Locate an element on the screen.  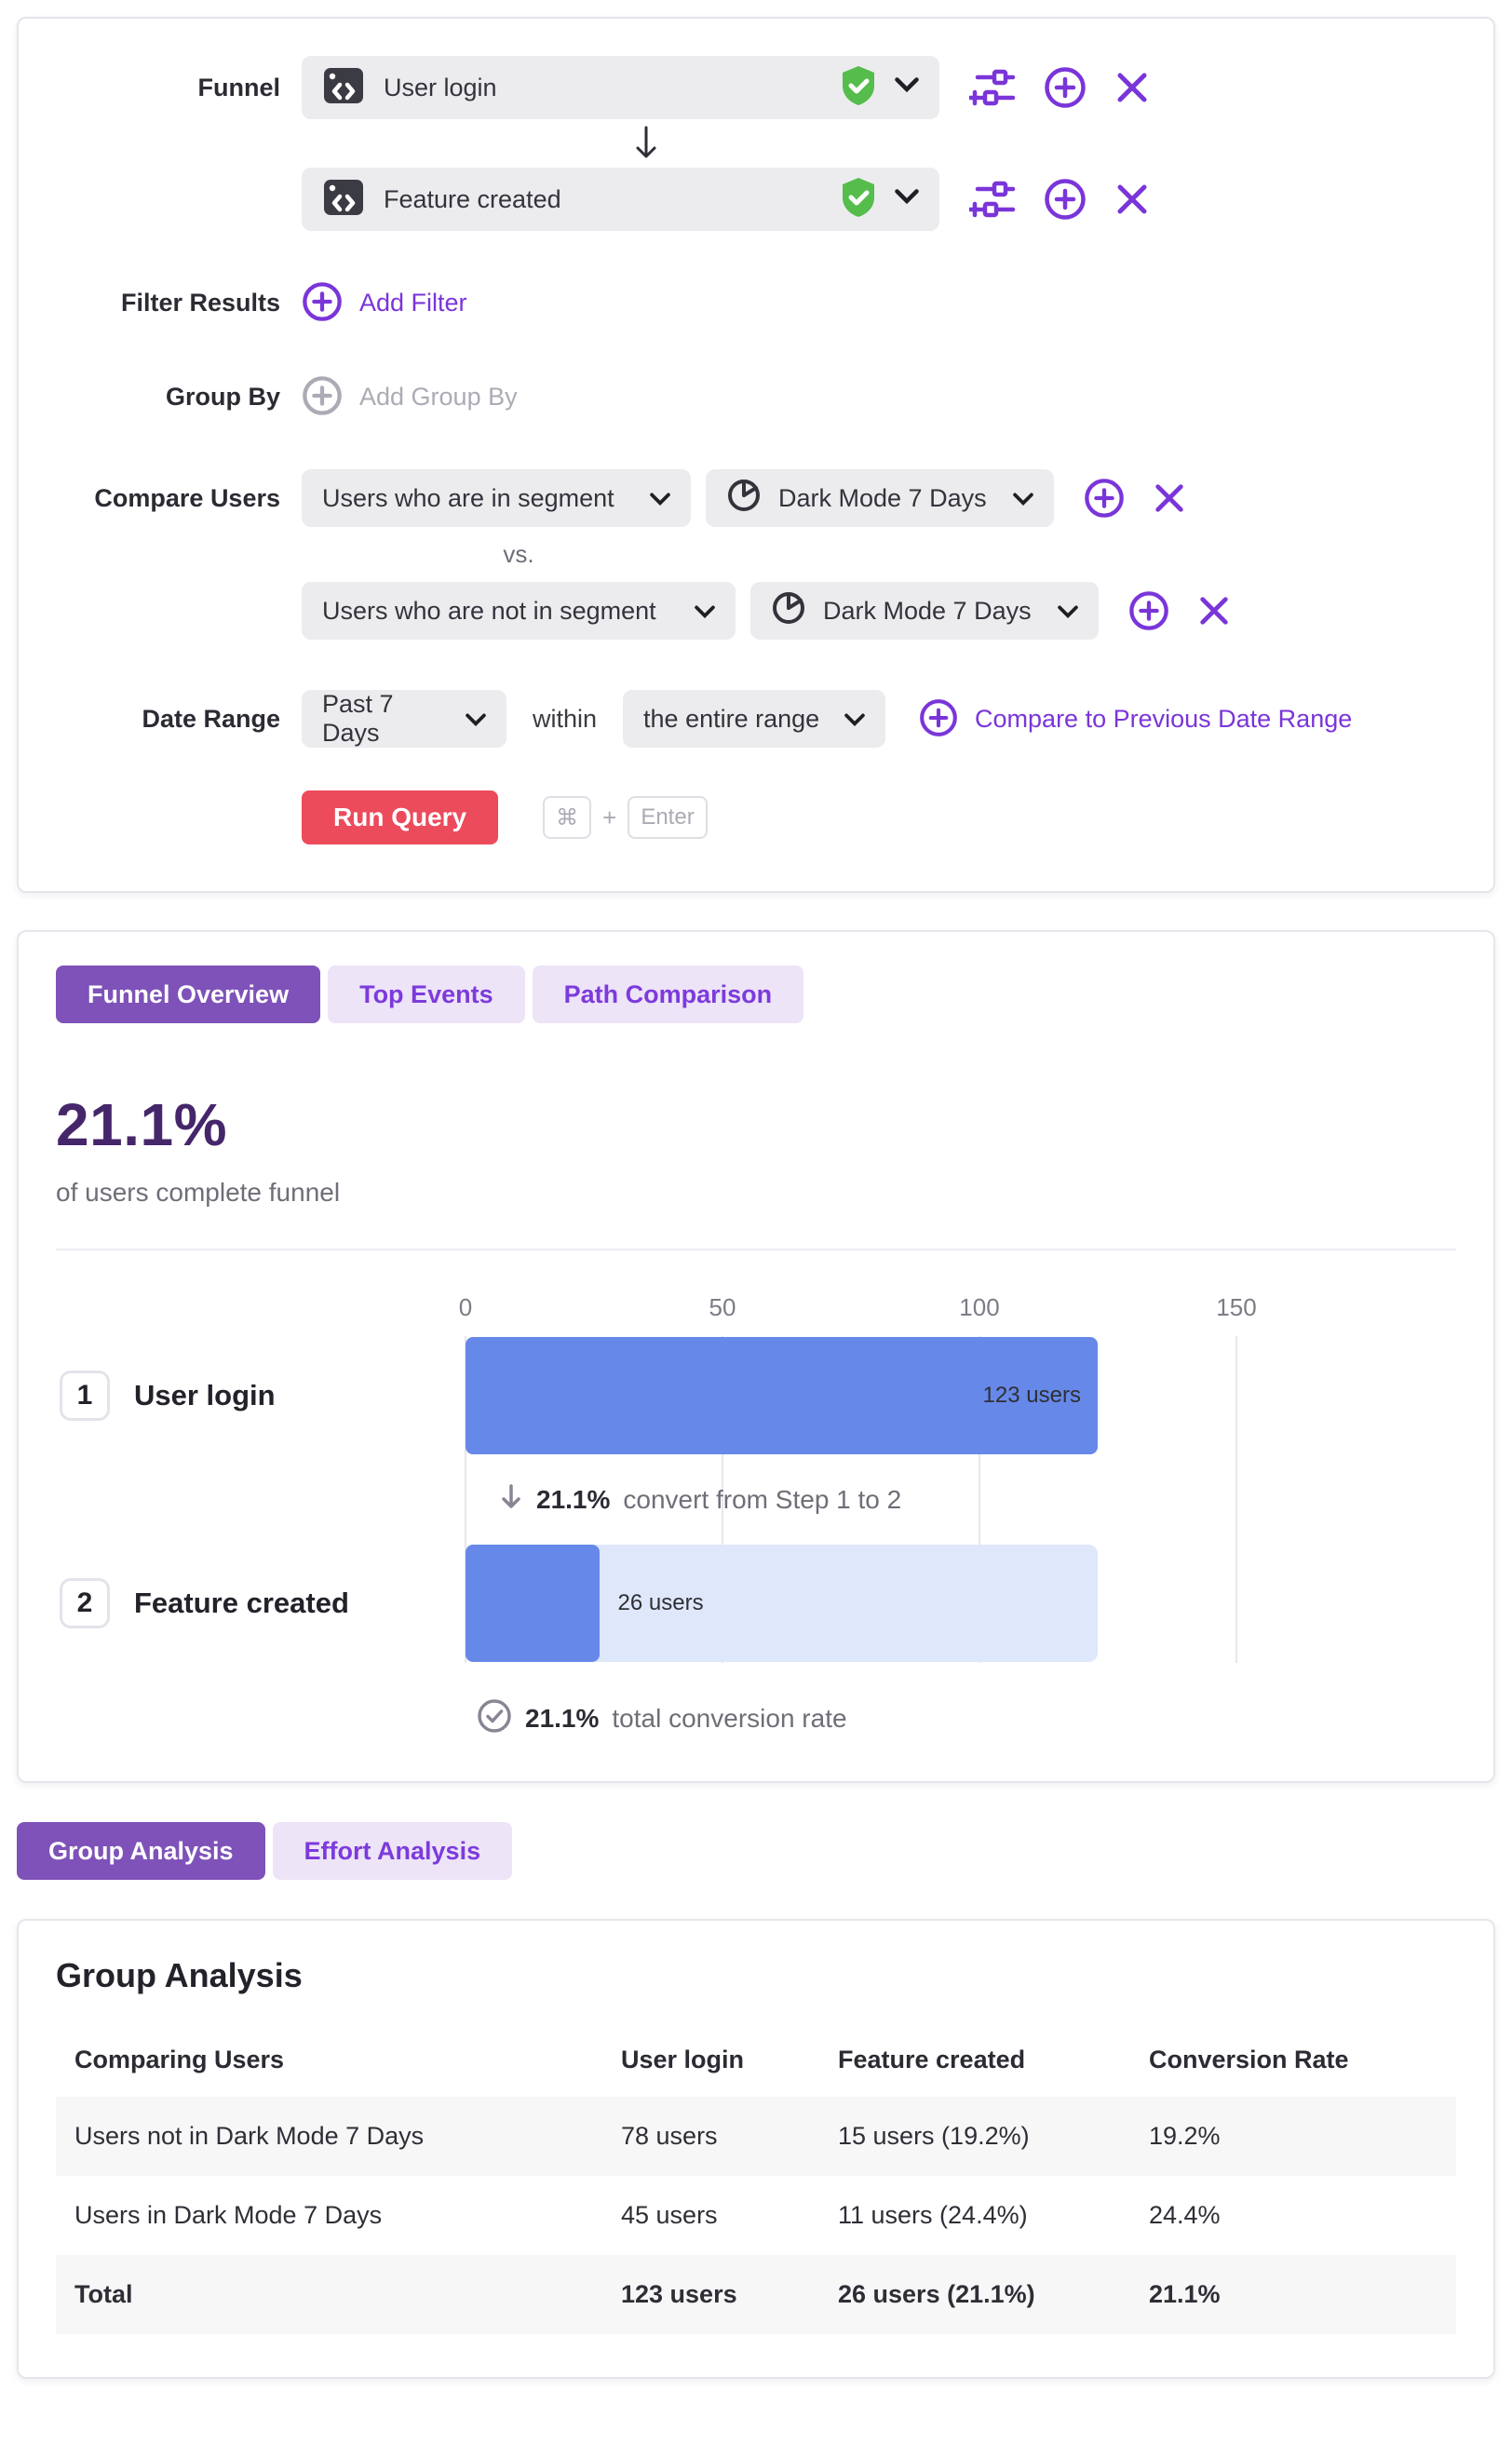
chart-gridlines is located at coordinates (851, 1499).